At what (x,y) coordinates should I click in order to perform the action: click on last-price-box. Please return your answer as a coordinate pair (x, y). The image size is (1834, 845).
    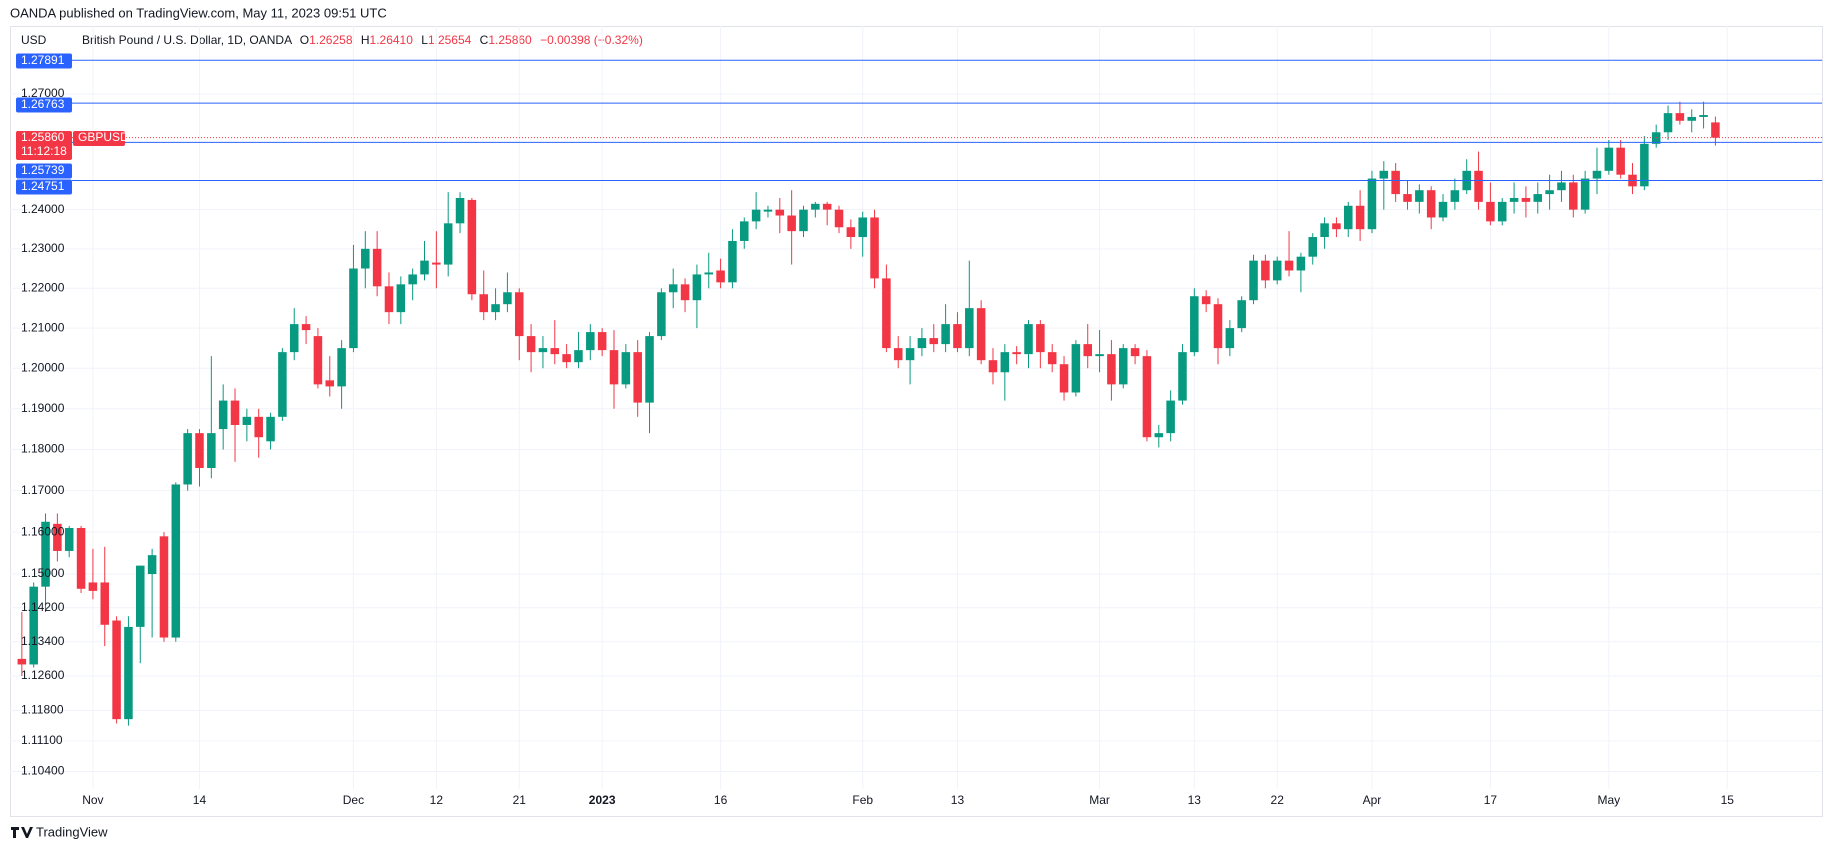
    Looking at the image, I should click on (44, 145).